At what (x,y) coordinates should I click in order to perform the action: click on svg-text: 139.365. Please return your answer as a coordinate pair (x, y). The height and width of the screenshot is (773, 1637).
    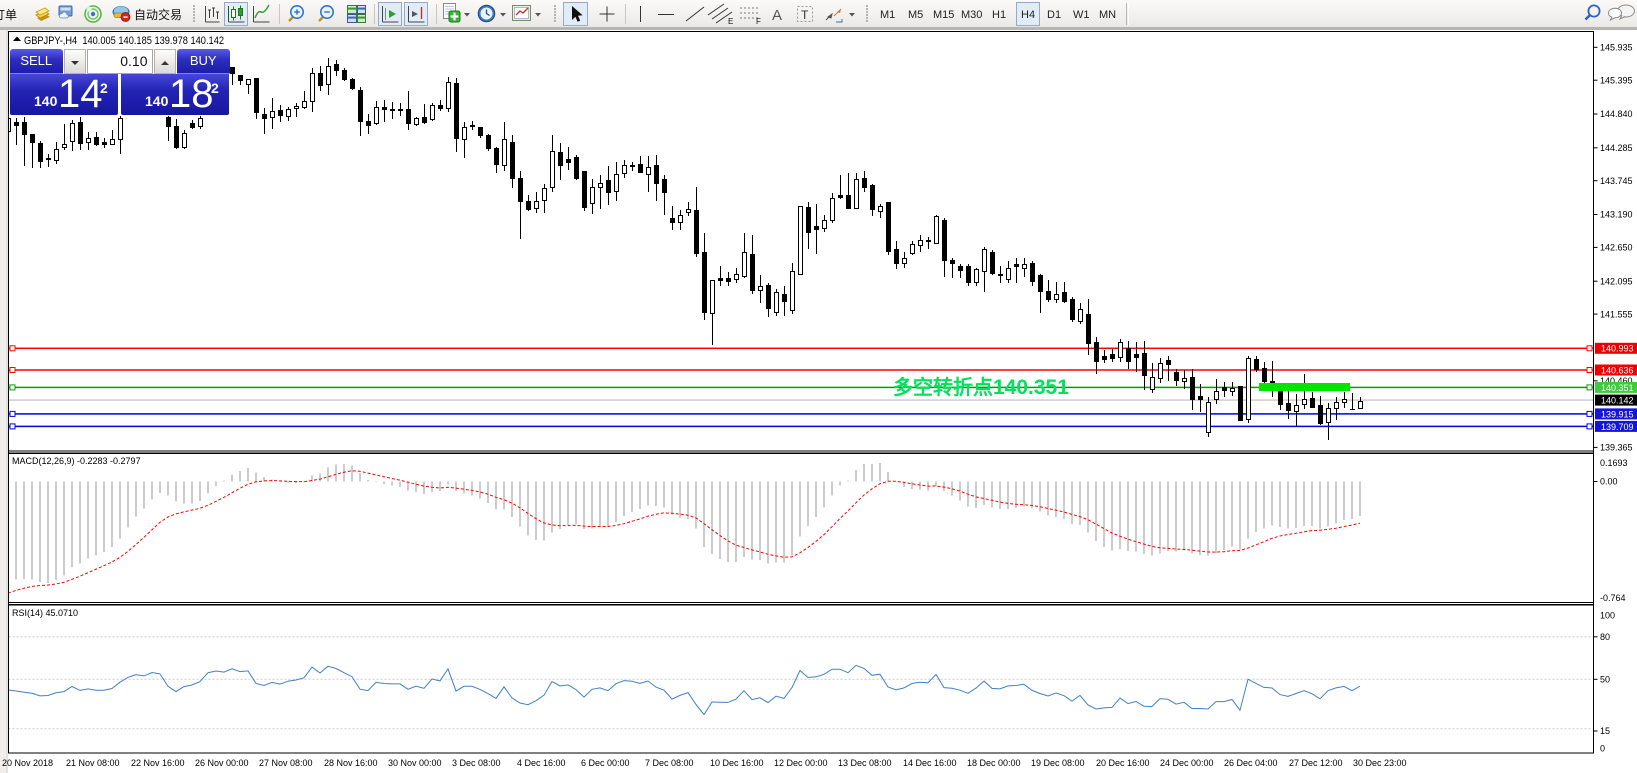
    Looking at the image, I should click on (1616, 448).